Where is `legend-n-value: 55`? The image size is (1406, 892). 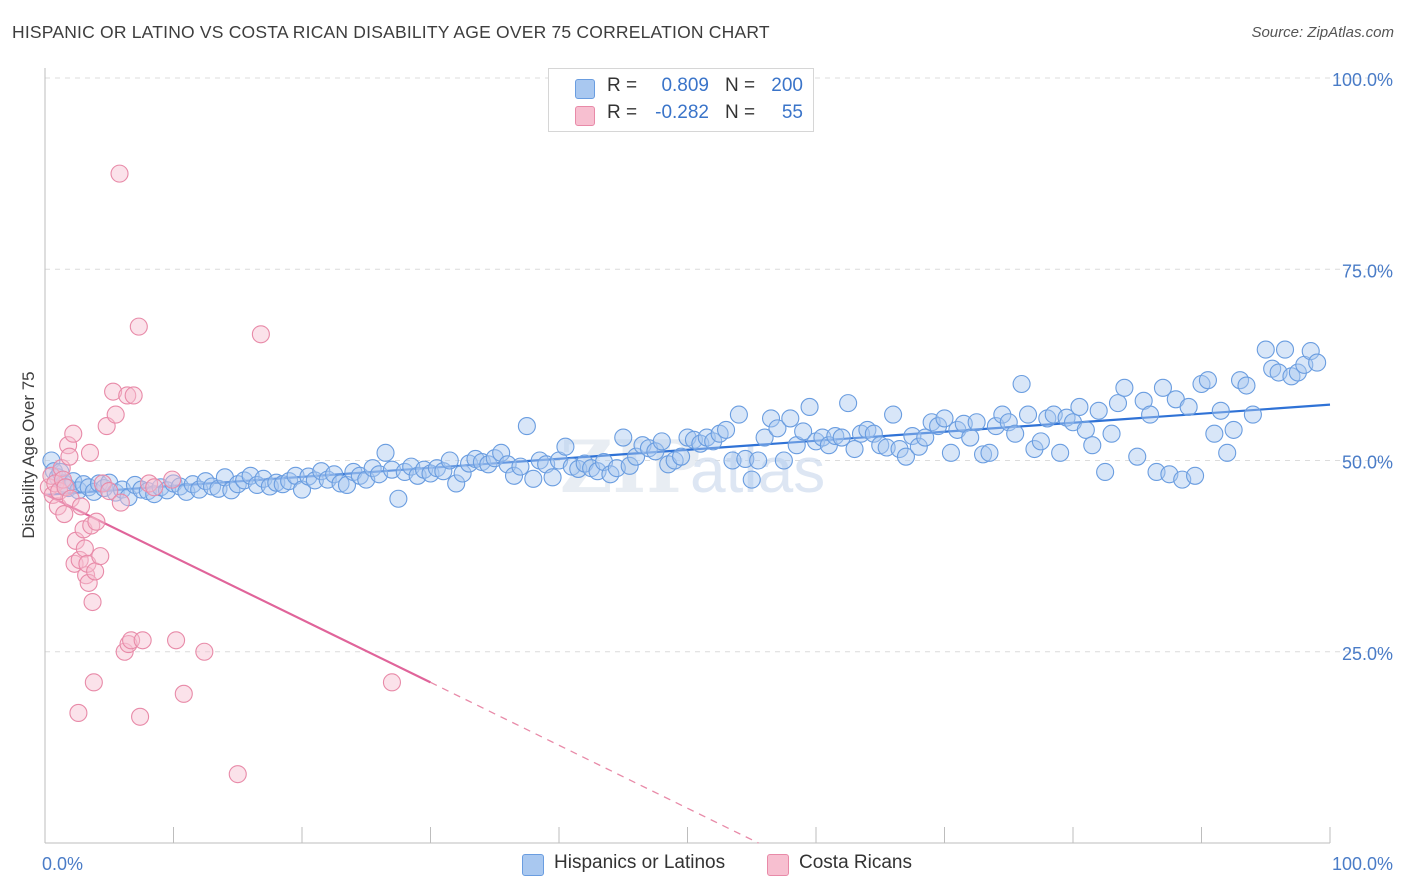 legend-n-value: 55 is located at coordinates (792, 112).